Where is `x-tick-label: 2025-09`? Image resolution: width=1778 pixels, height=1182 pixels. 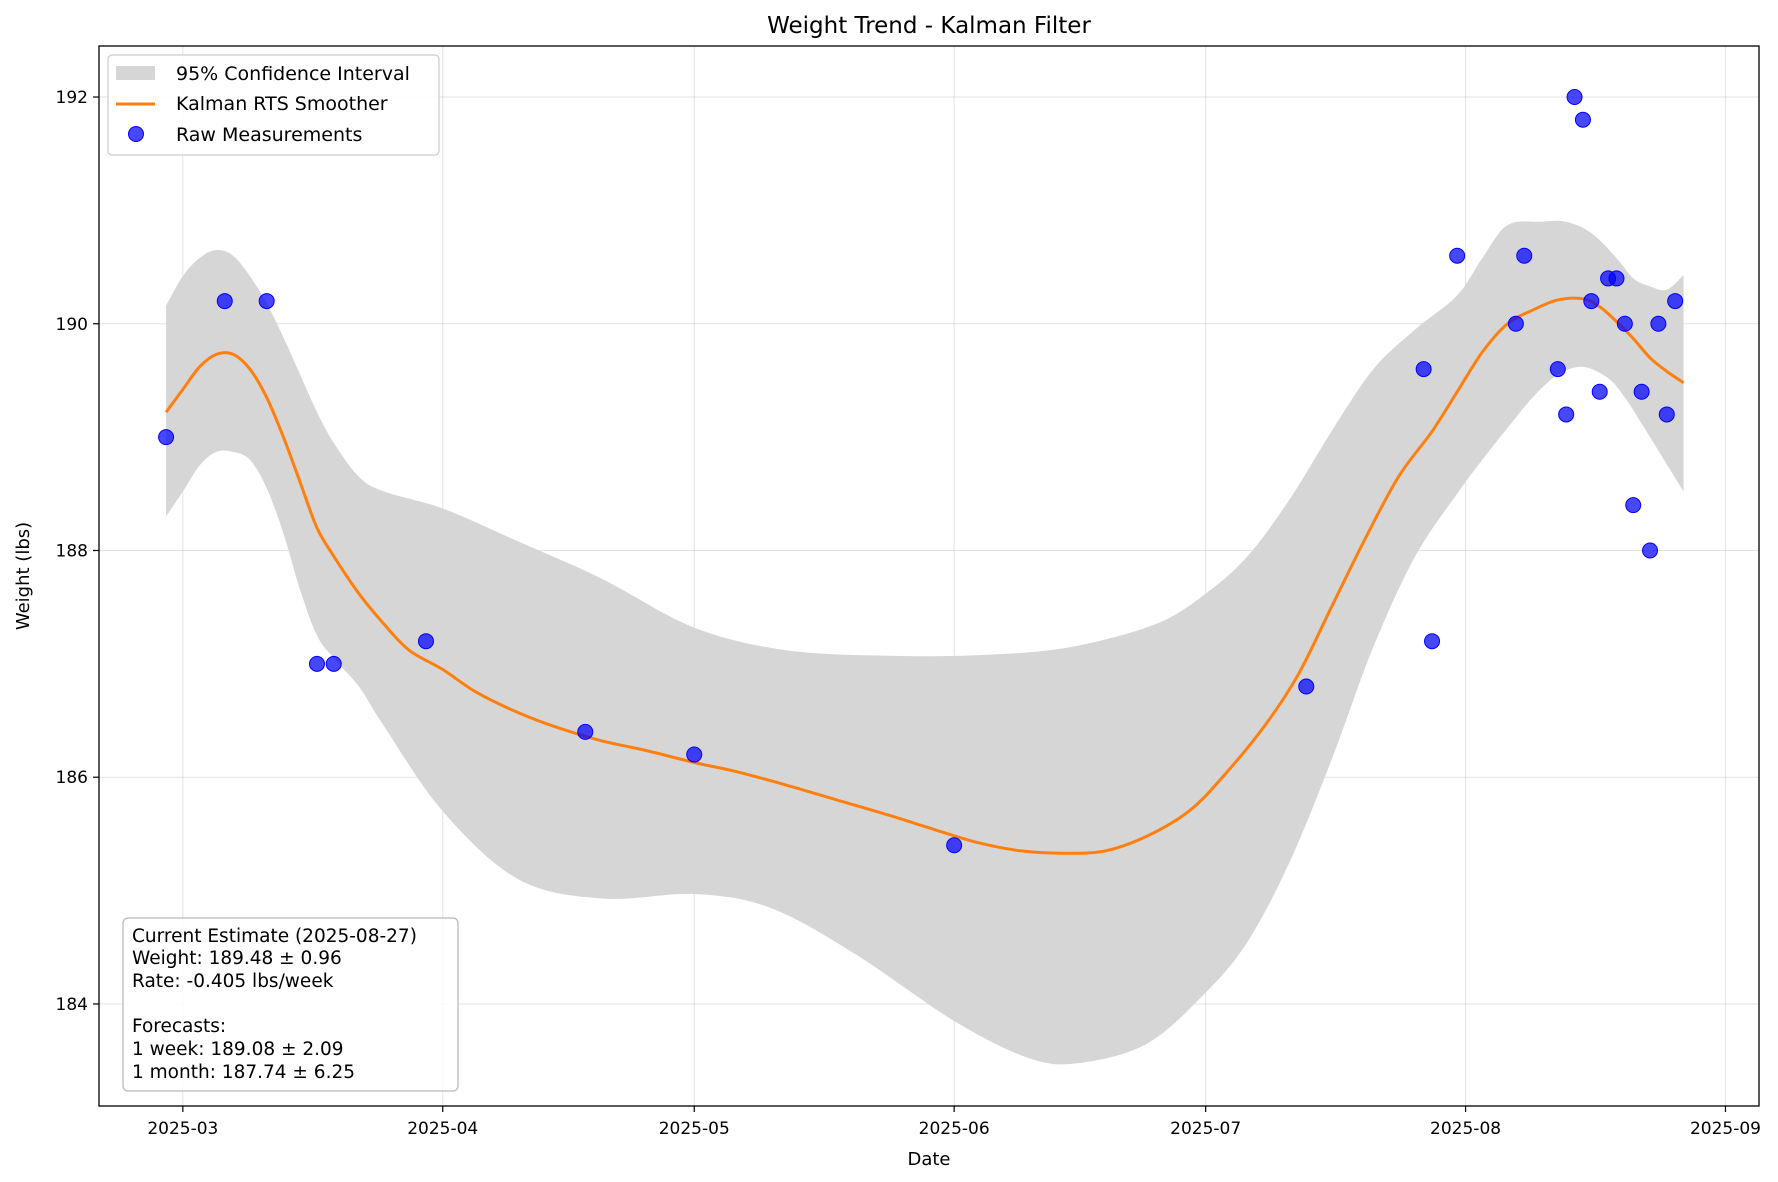
x-tick-label: 2025-09 is located at coordinates (1725, 1129).